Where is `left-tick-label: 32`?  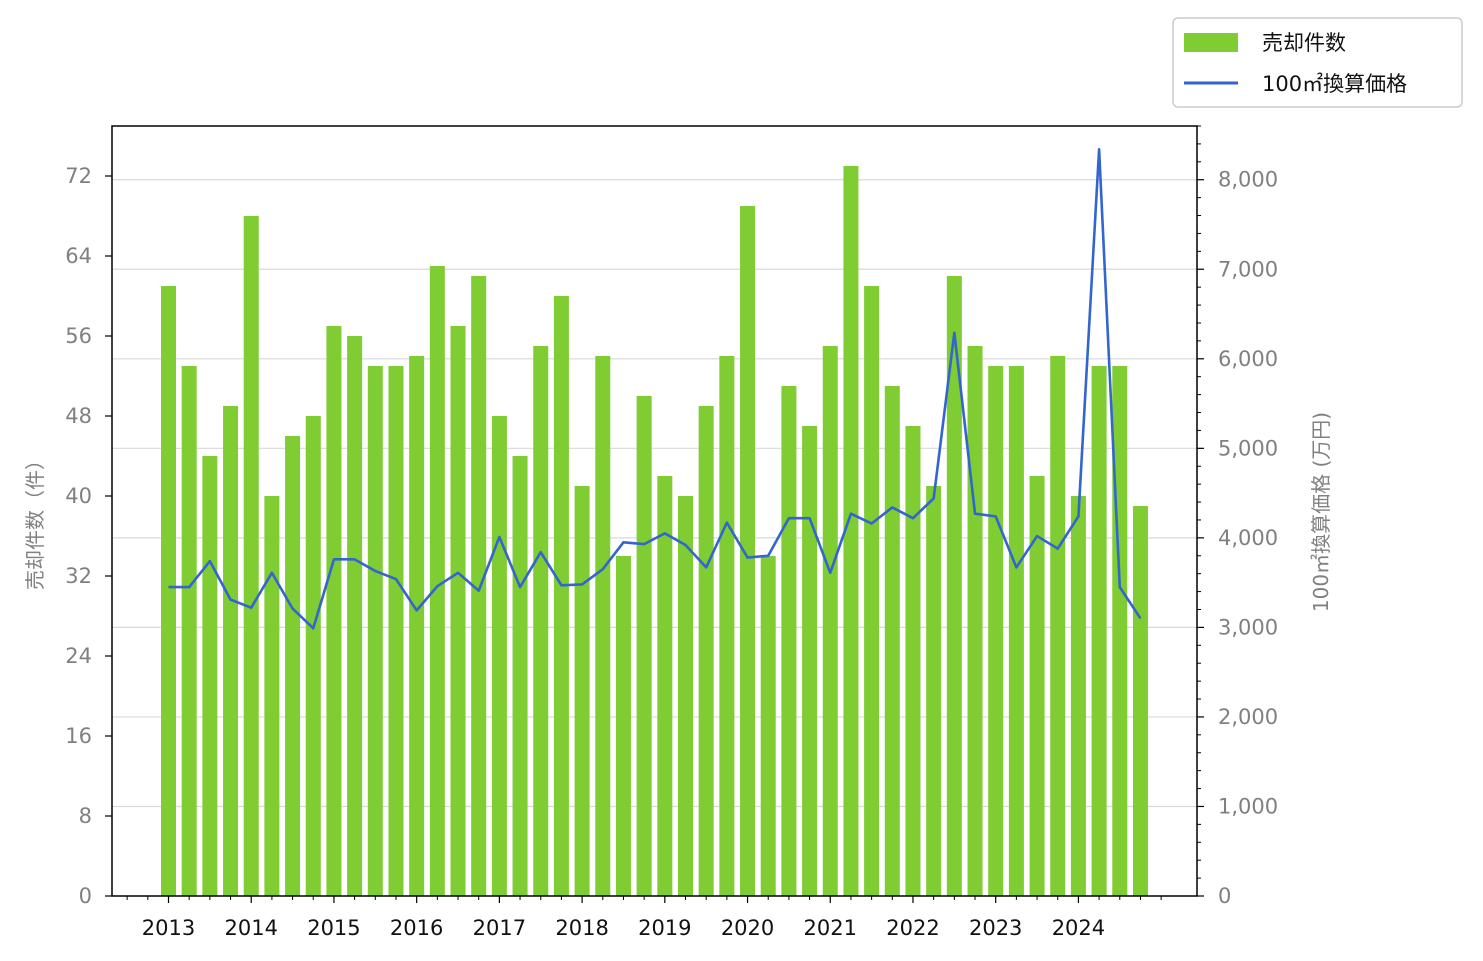
left-tick-label: 32 is located at coordinates (78, 576).